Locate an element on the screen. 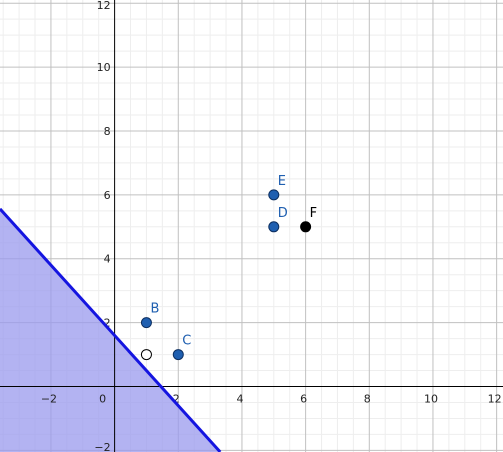 The height and width of the screenshot is (452, 503). x-tick-label: 10 is located at coordinates (431, 399).